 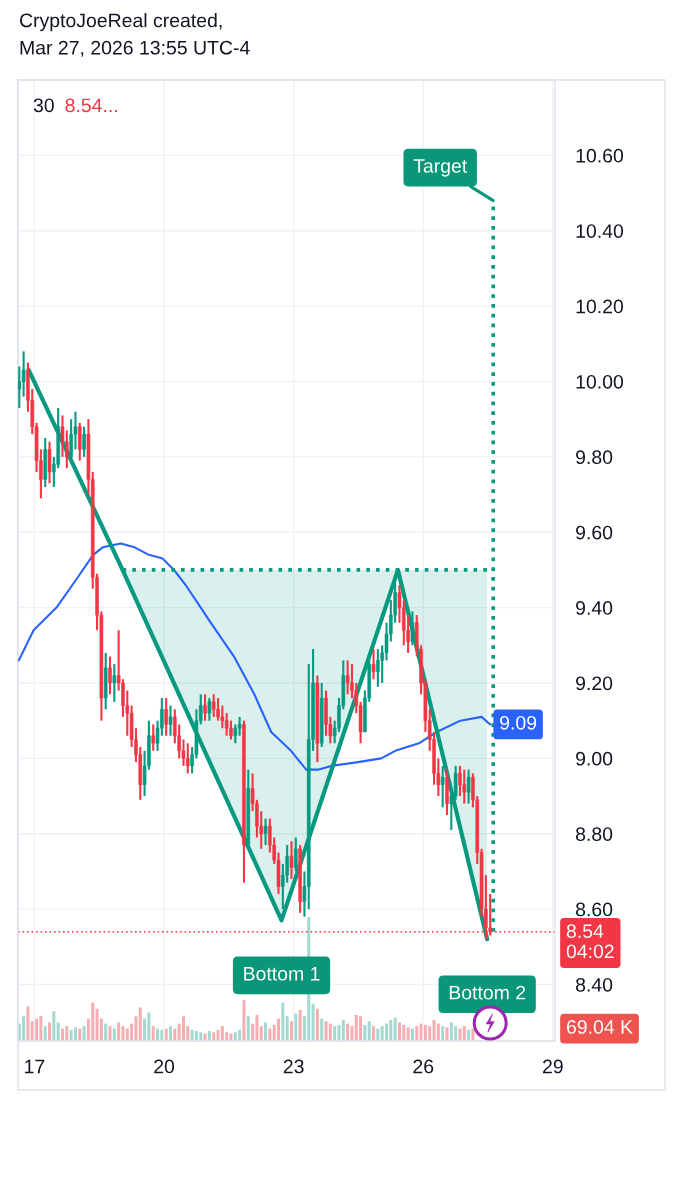 I want to click on y-tick-label: 8.40, so click(x=594, y=984).